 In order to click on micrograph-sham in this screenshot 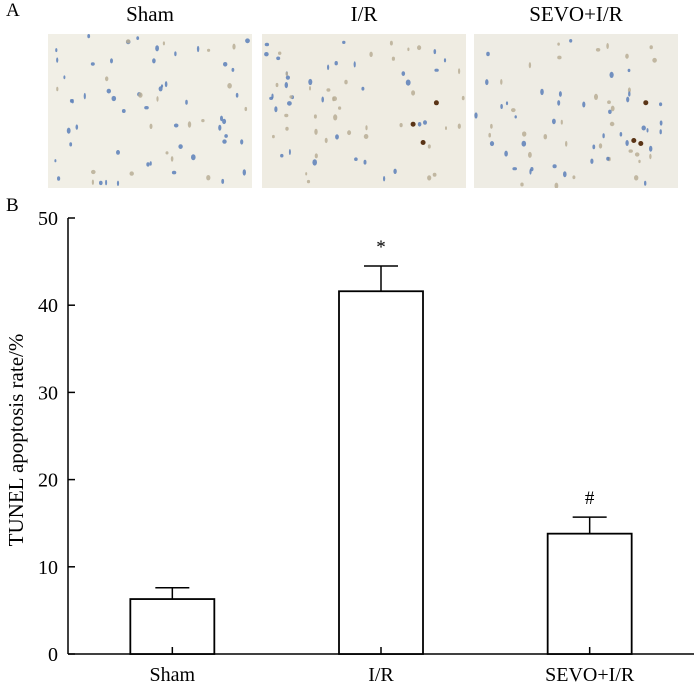, I will do `click(150, 111)`.